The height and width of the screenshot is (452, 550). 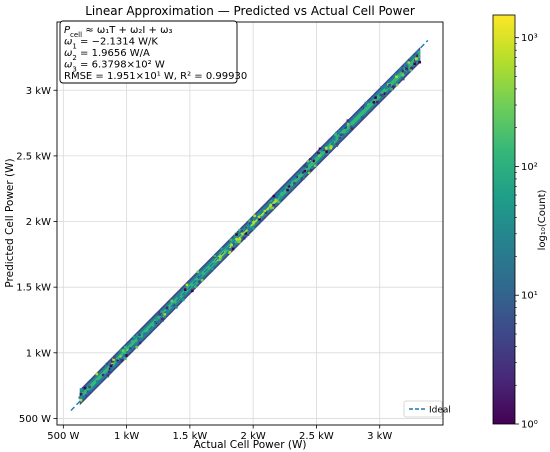 I want to click on colorbar-gradient, so click(x=504, y=219).